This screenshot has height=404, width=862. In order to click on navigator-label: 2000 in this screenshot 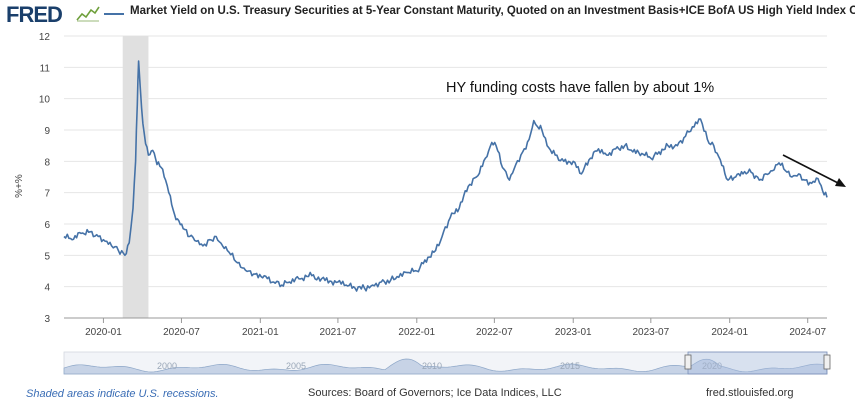, I will do `click(167, 366)`.